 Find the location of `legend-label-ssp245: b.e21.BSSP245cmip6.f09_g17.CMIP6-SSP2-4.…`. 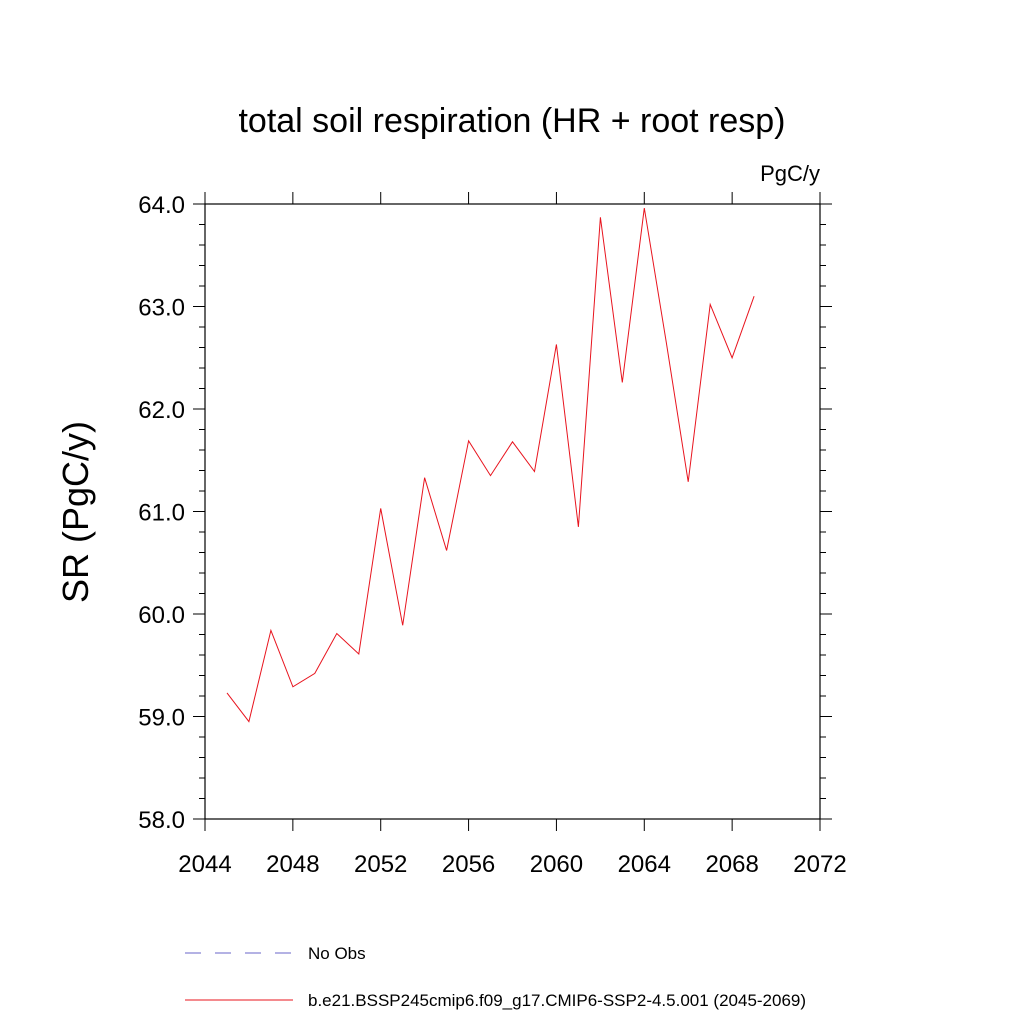

legend-label-ssp245: b.e21.BSSP245cmip6.f09_g17.CMIP6-SSP2-4.… is located at coordinates (557, 1000).